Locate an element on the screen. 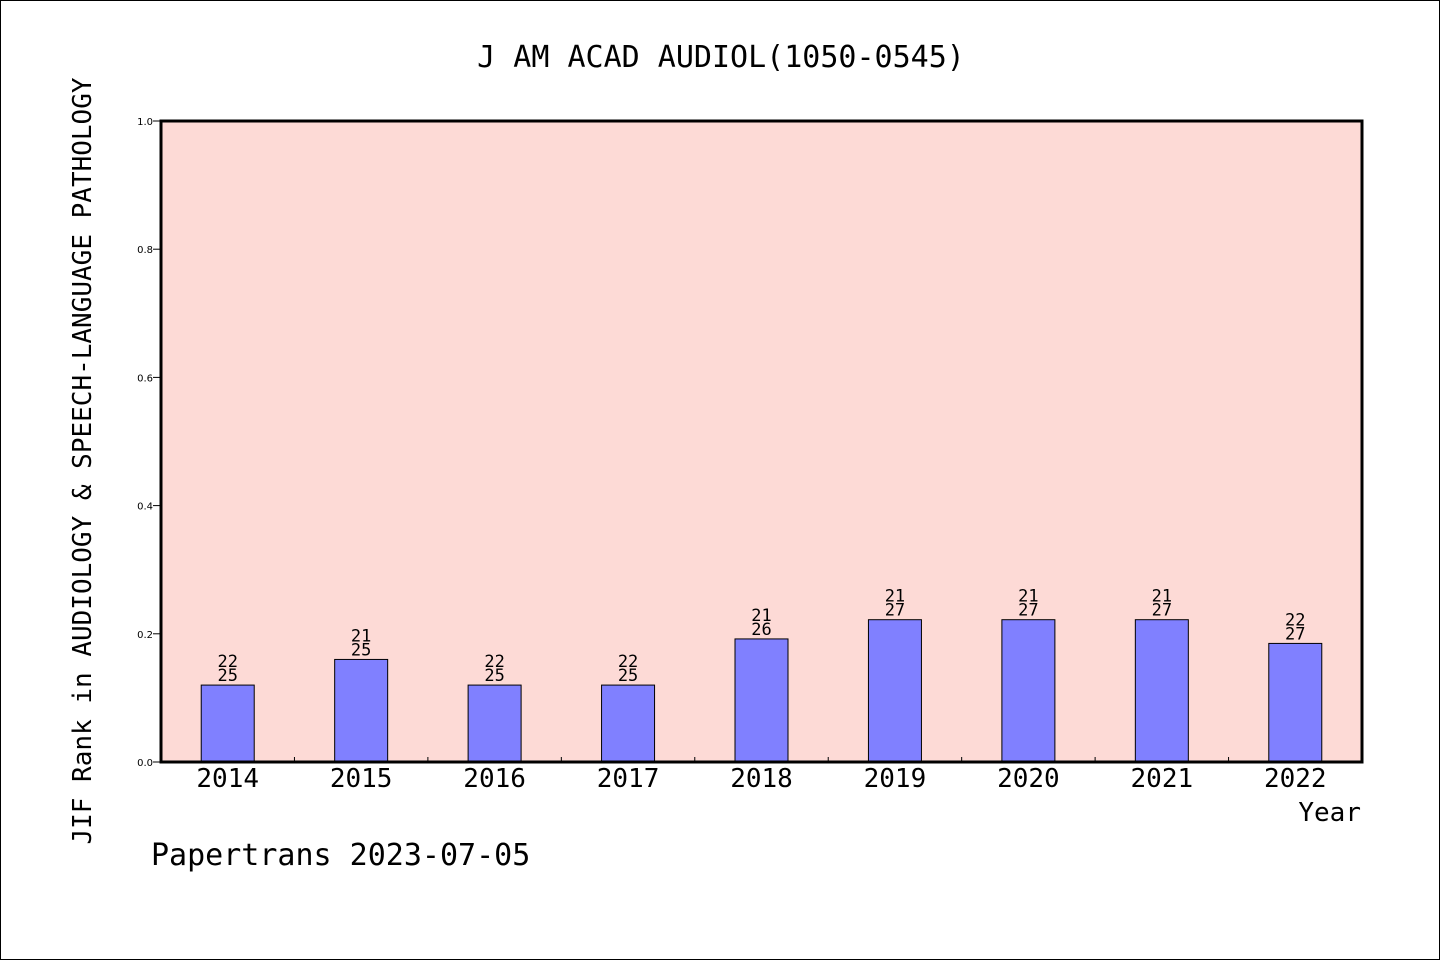 The image size is (1440, 961). y-tick-label: 0.4 is located at coordinates (145, 507).